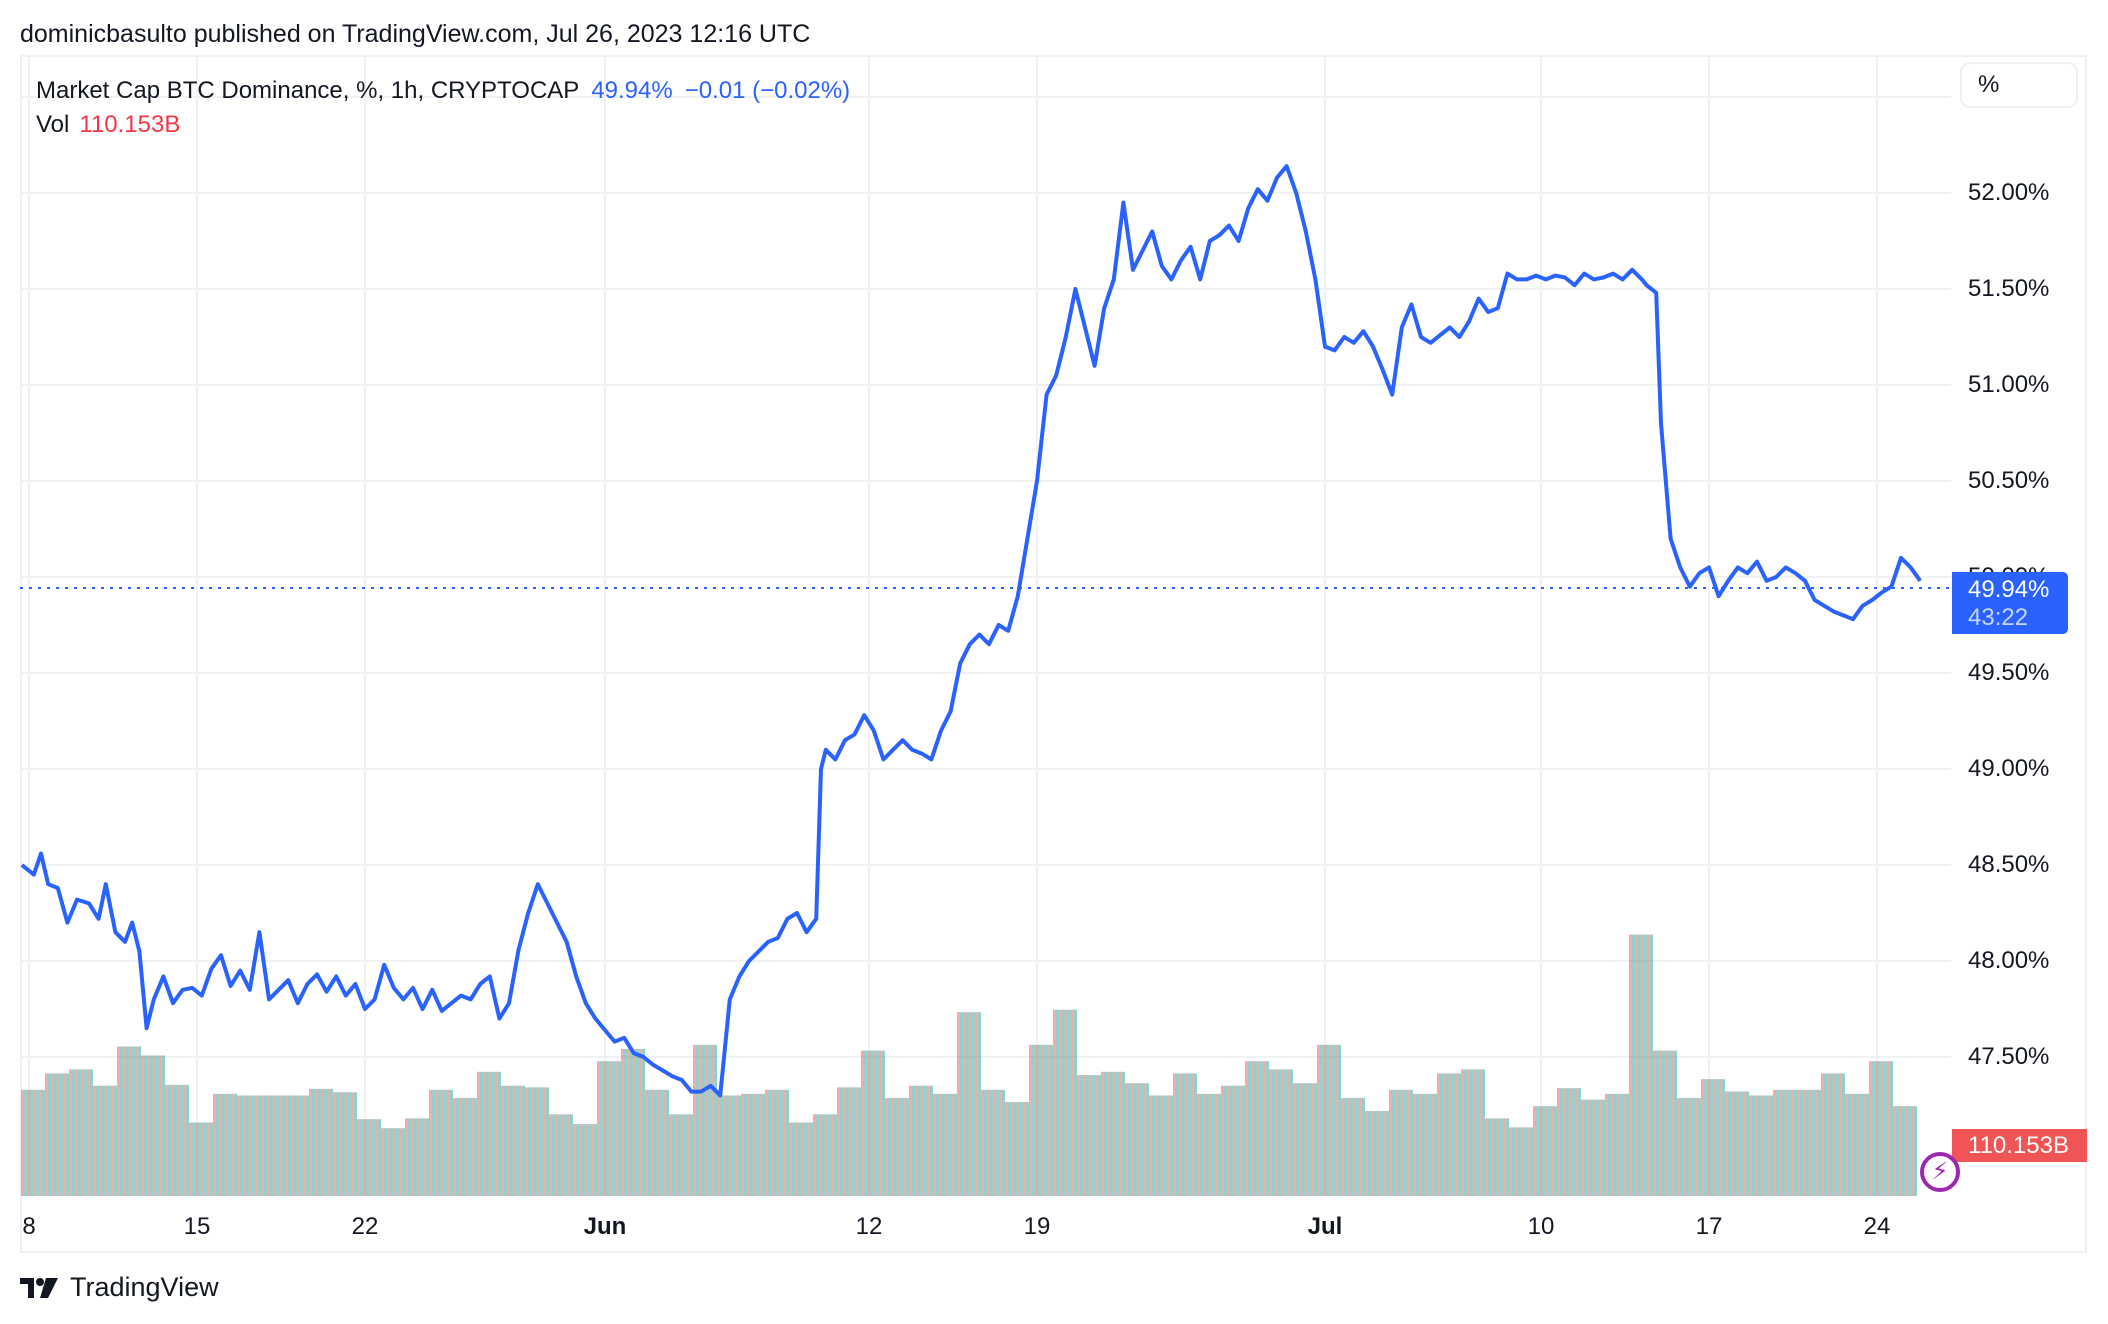 This screenshot has height=1324, width=2108. What do you see at coordinates (53, 124) in the screenshot?
I see `volume-label: Vol` at bounding box center [53, 124].